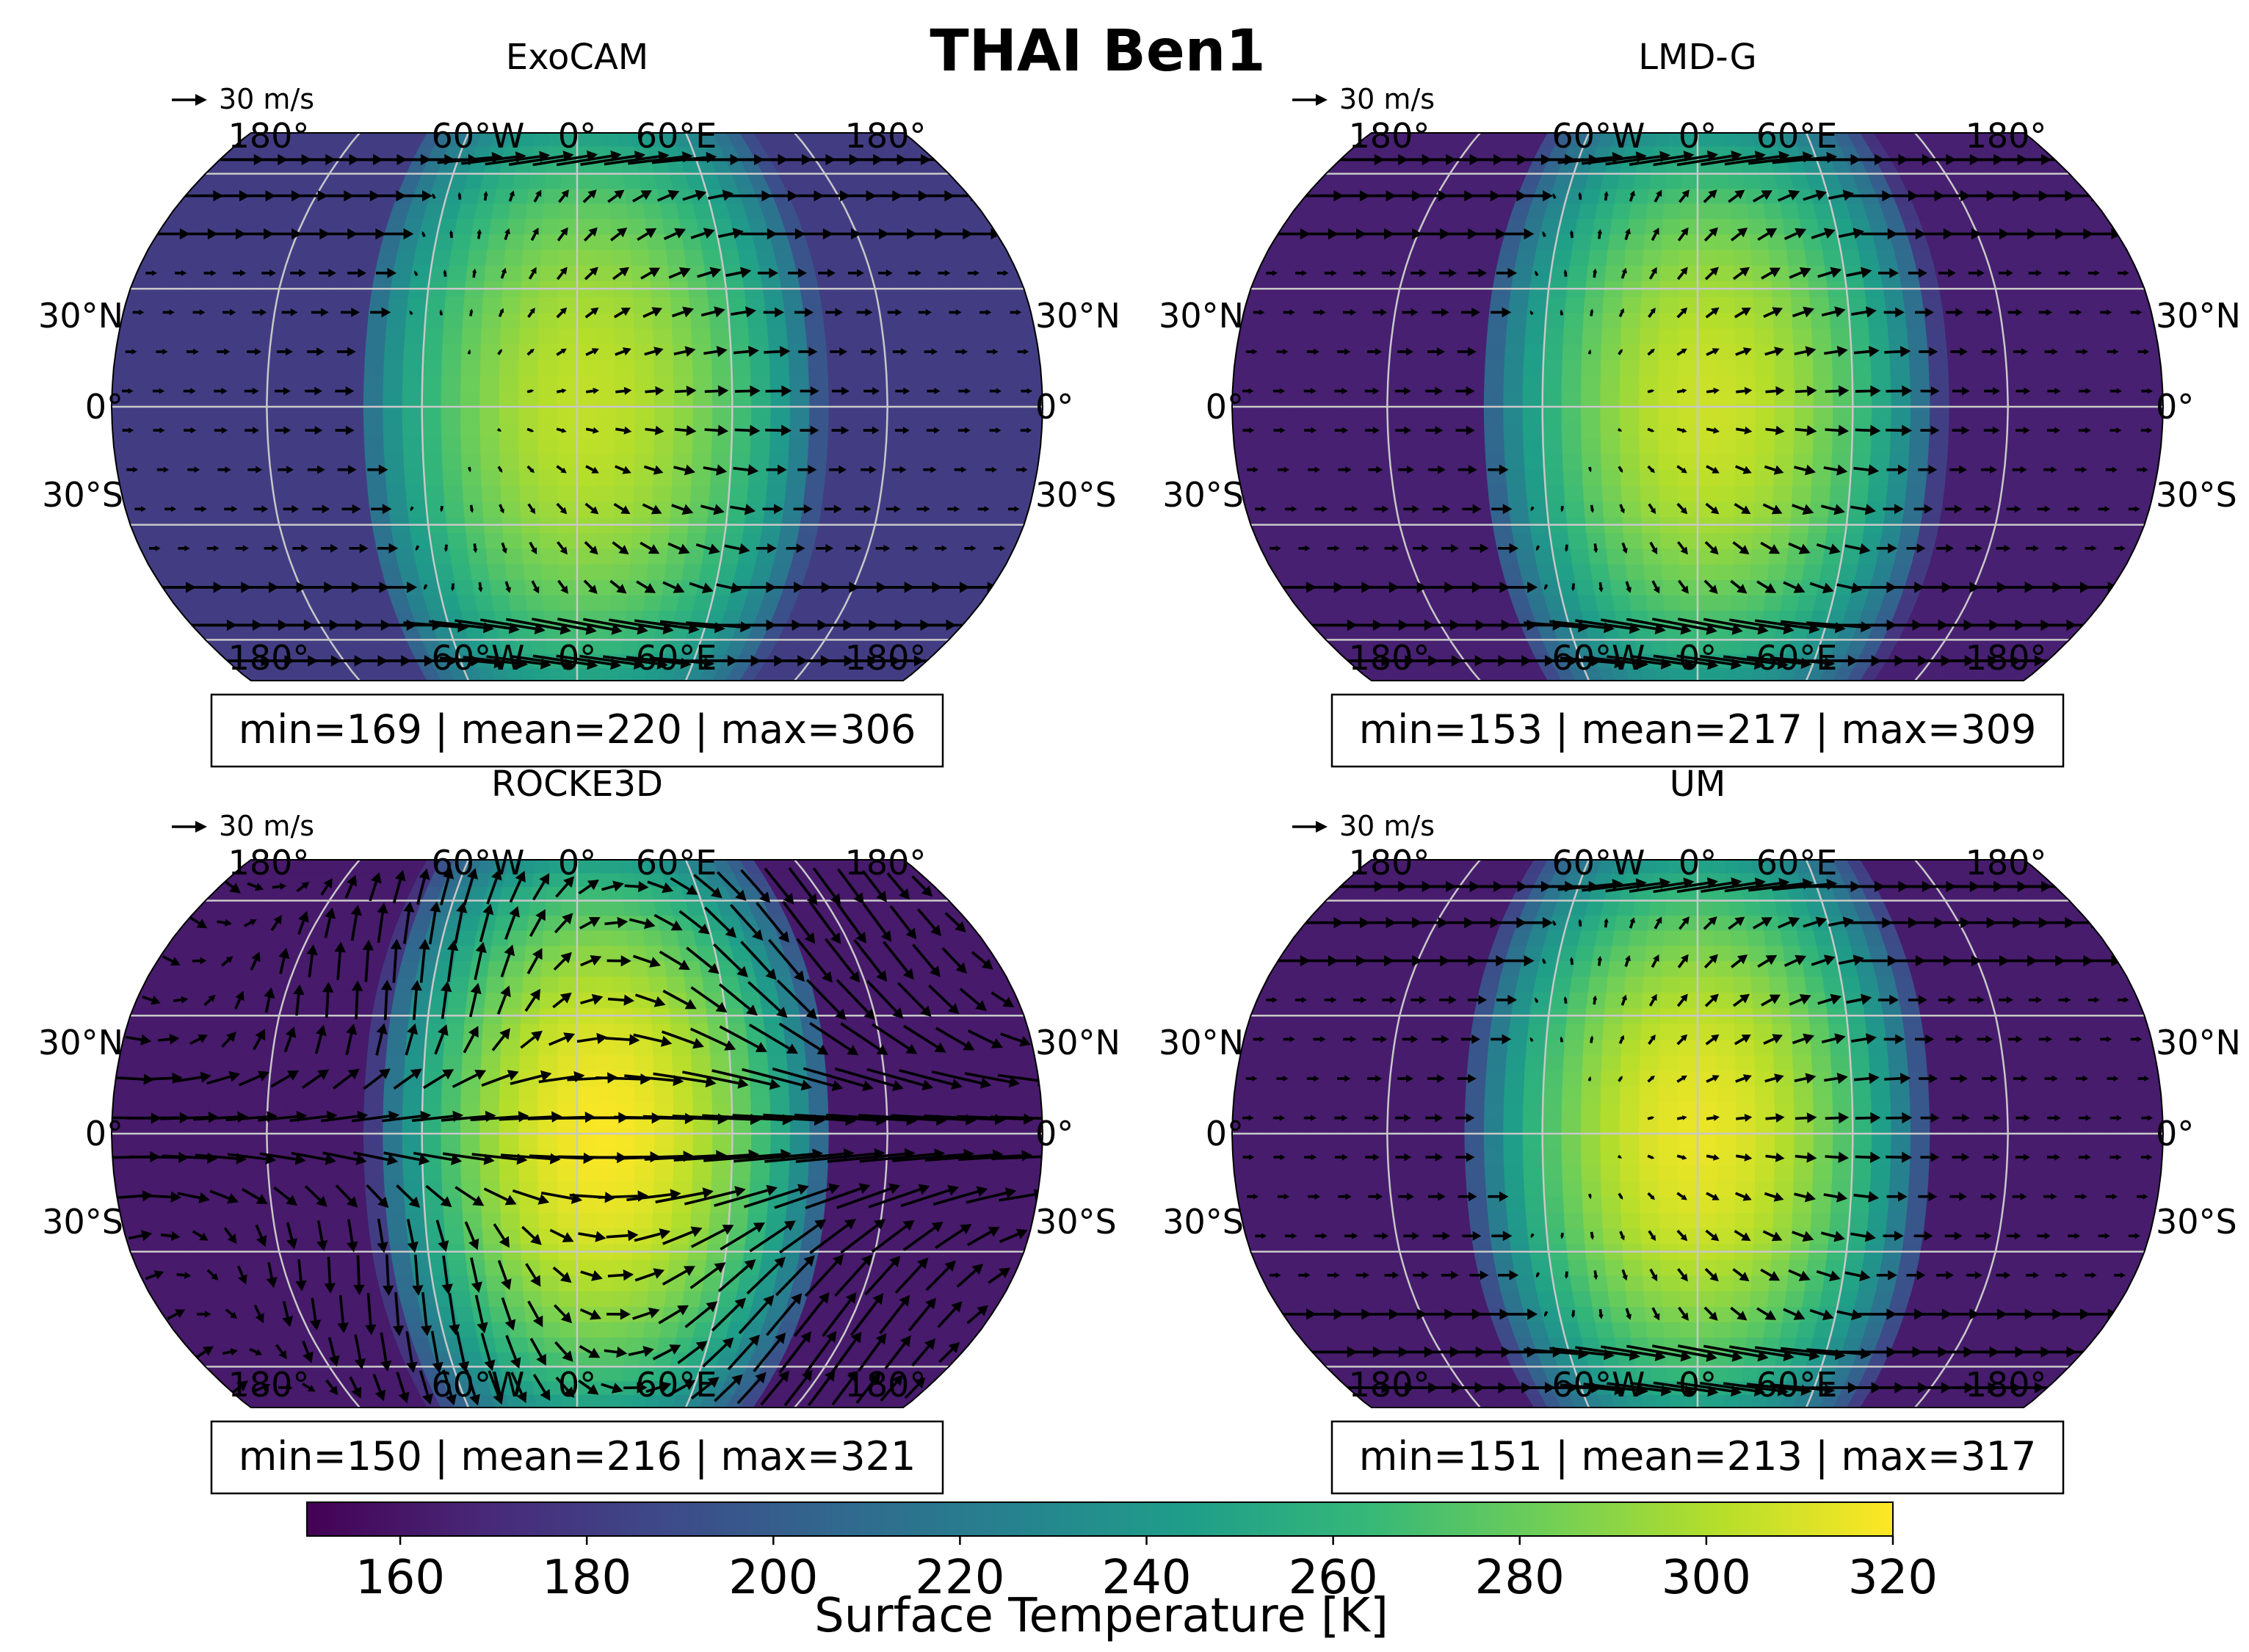  Describe the element at coordinates (676, 863) in the screenshot. I see `lon-label-top: 60°E` at that location.